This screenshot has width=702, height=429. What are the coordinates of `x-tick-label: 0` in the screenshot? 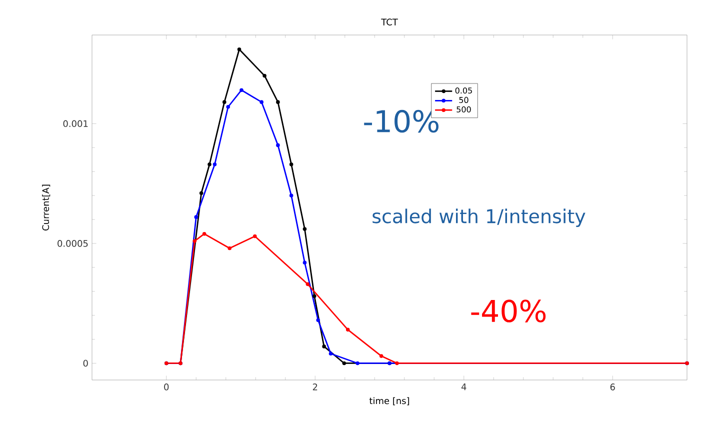 It's located at (166, 387).